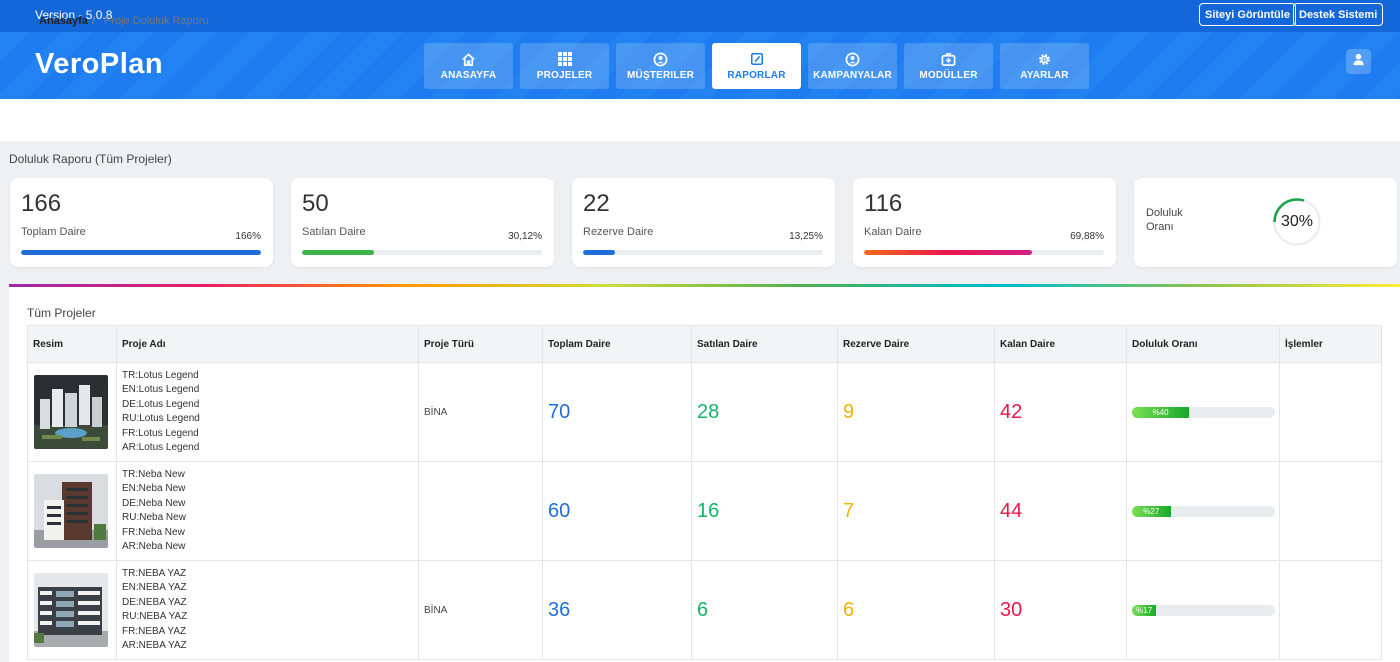  I want to click on nav-item-raporlar: RAPORLAR, so click(756, 66).